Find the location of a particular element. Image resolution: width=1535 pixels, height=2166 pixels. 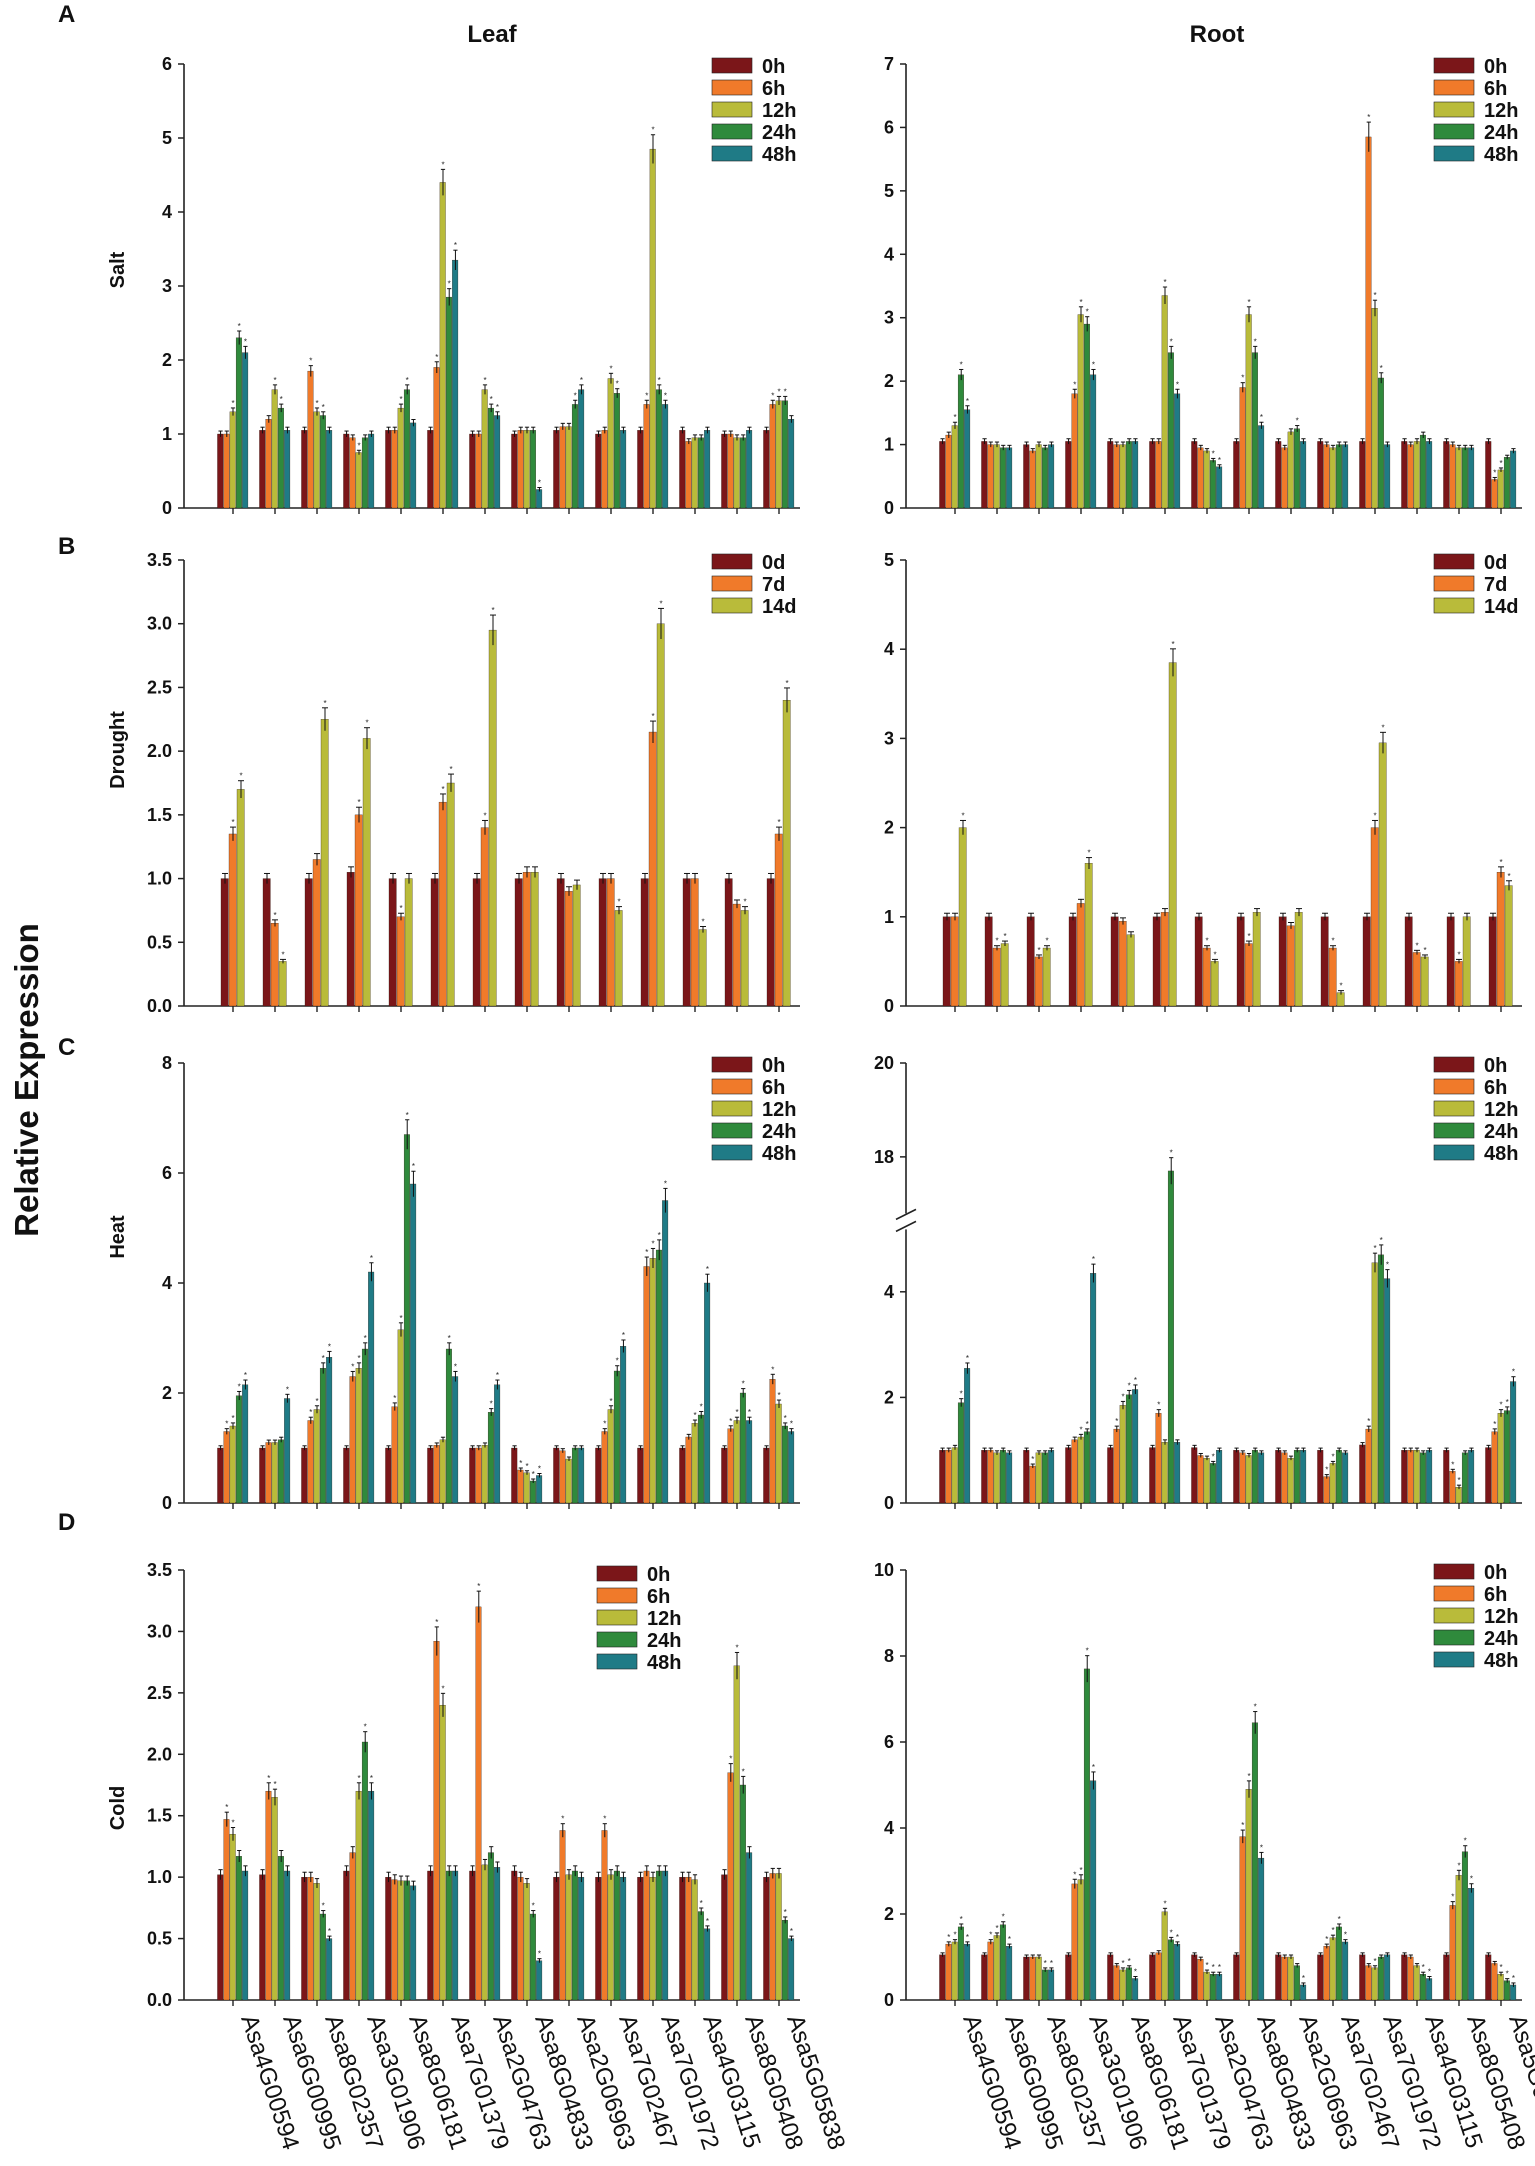

y-tick-label: 5 is located at coordinates (167, 138).